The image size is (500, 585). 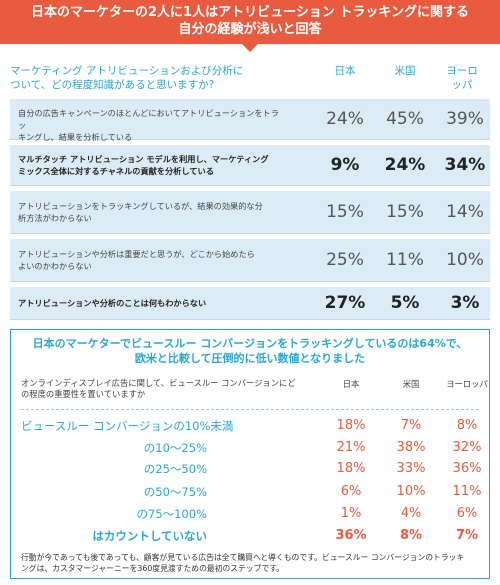 What do you see at coordinates (345, 119) in the screenshot?
I see `value-japan: 24%` at bounding box center [345, 119].